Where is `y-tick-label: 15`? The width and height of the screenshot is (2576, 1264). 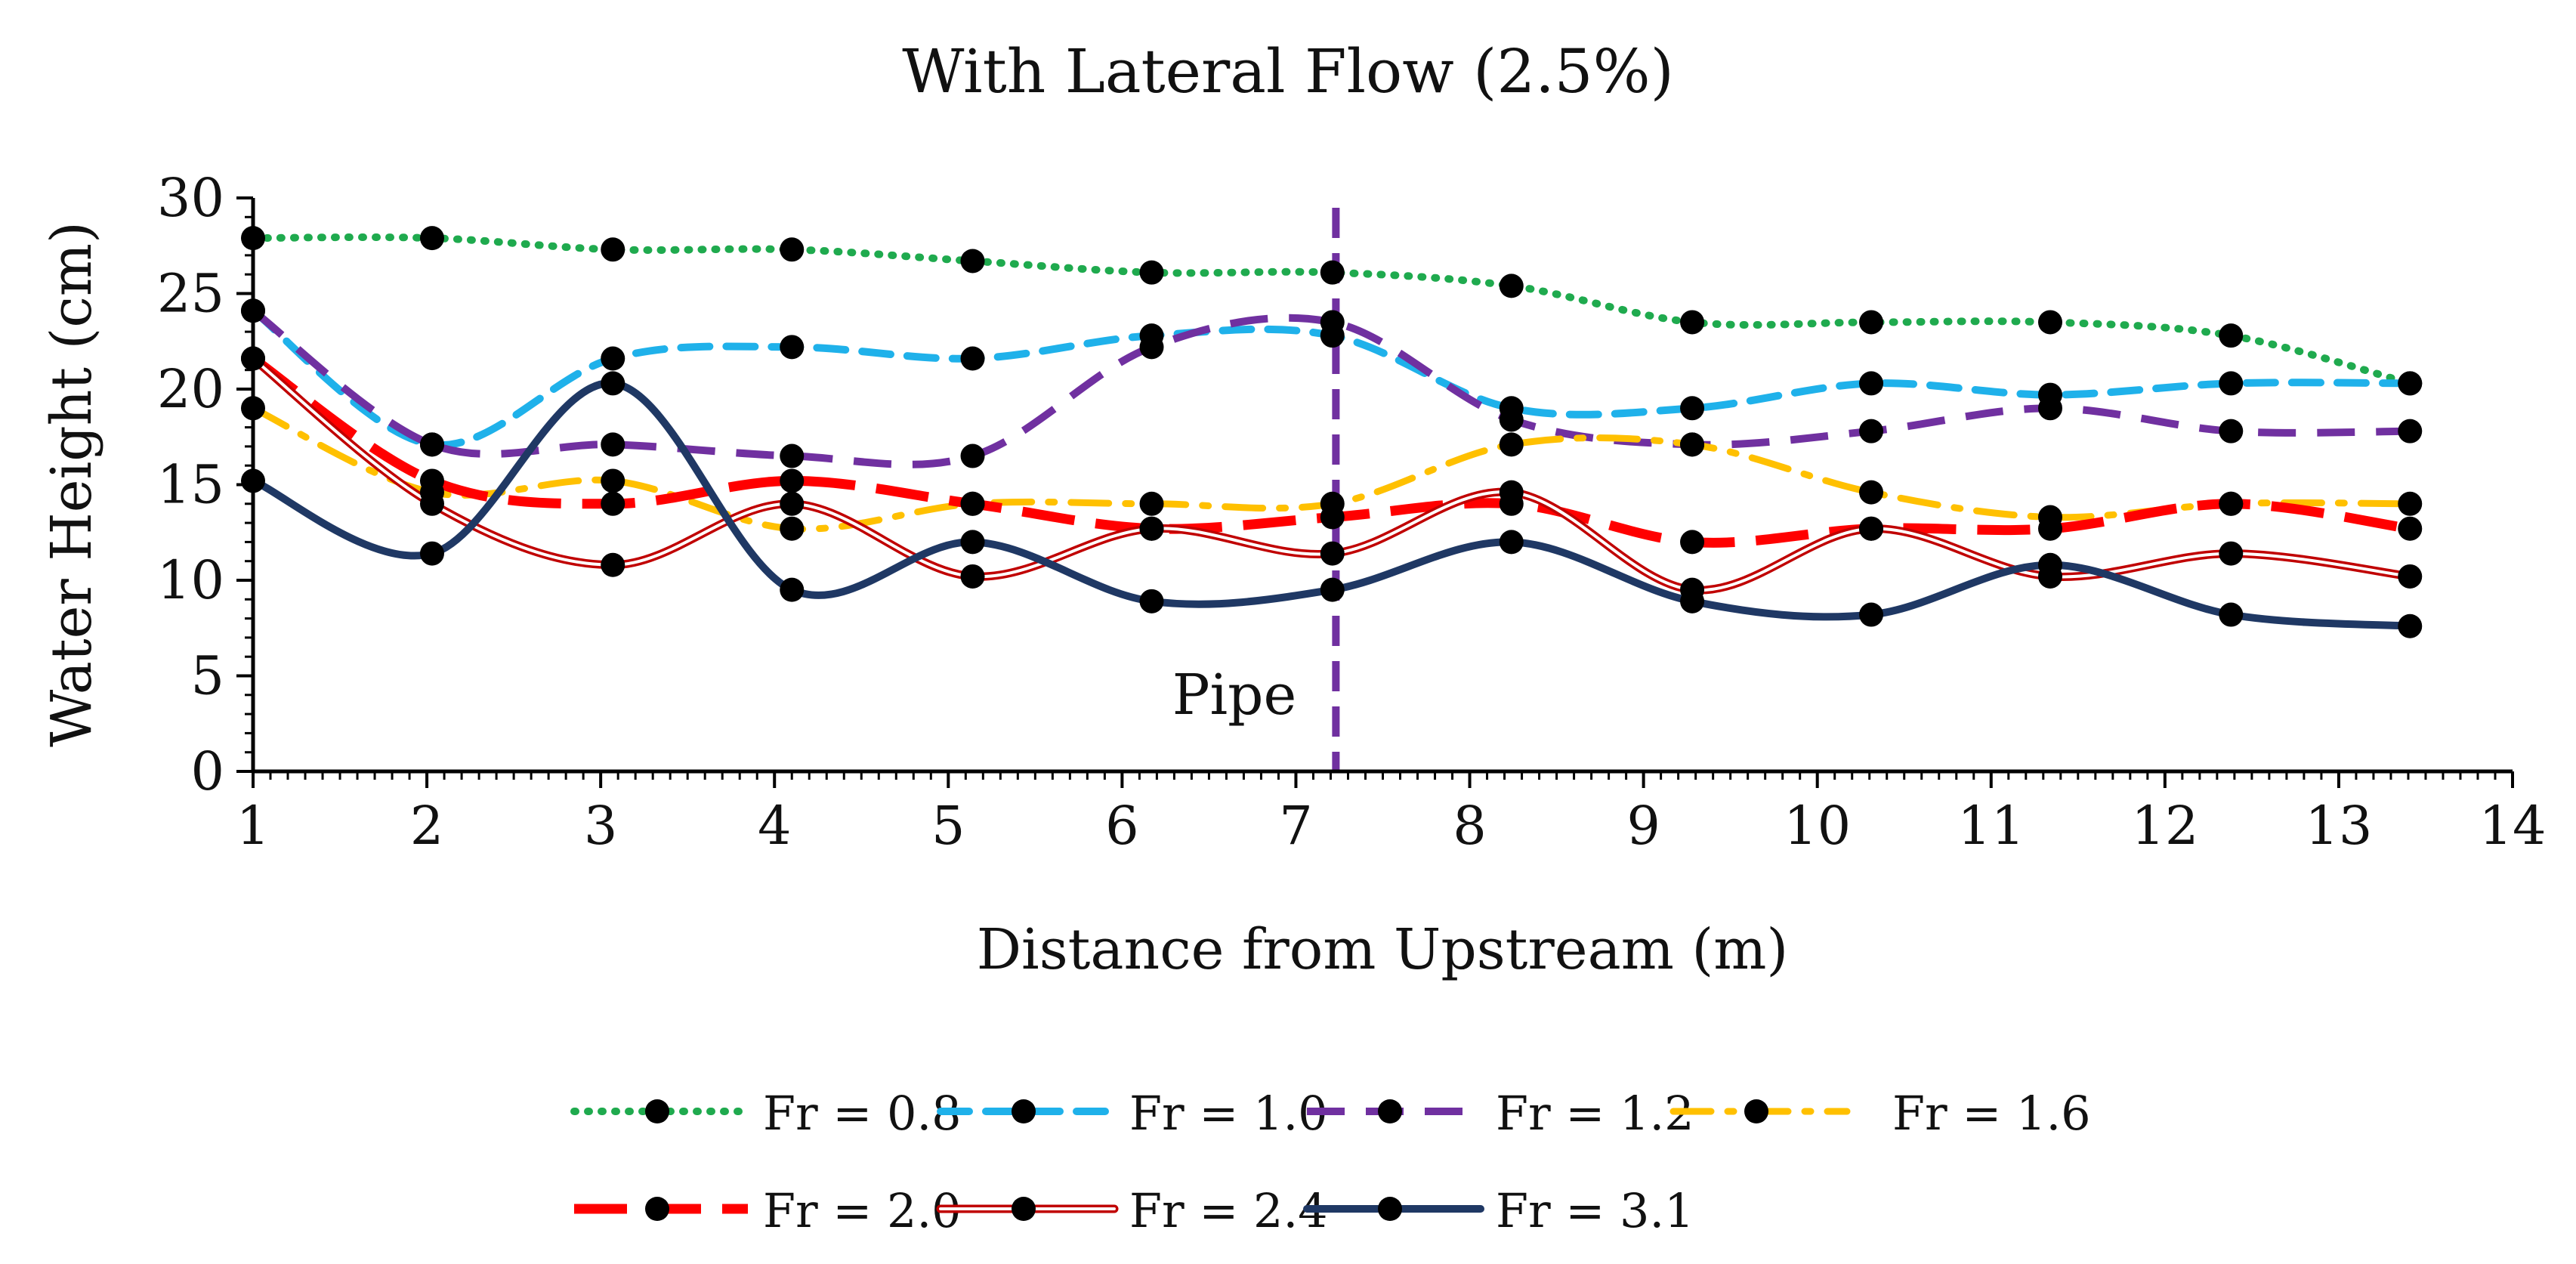 y-tick-label: 15 is located at coordinates (190, 485).